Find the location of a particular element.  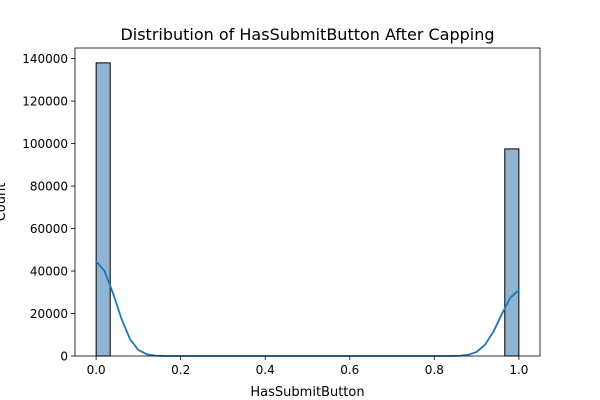

x-tick-label: 0.4 is located at coordinates (265, 370).